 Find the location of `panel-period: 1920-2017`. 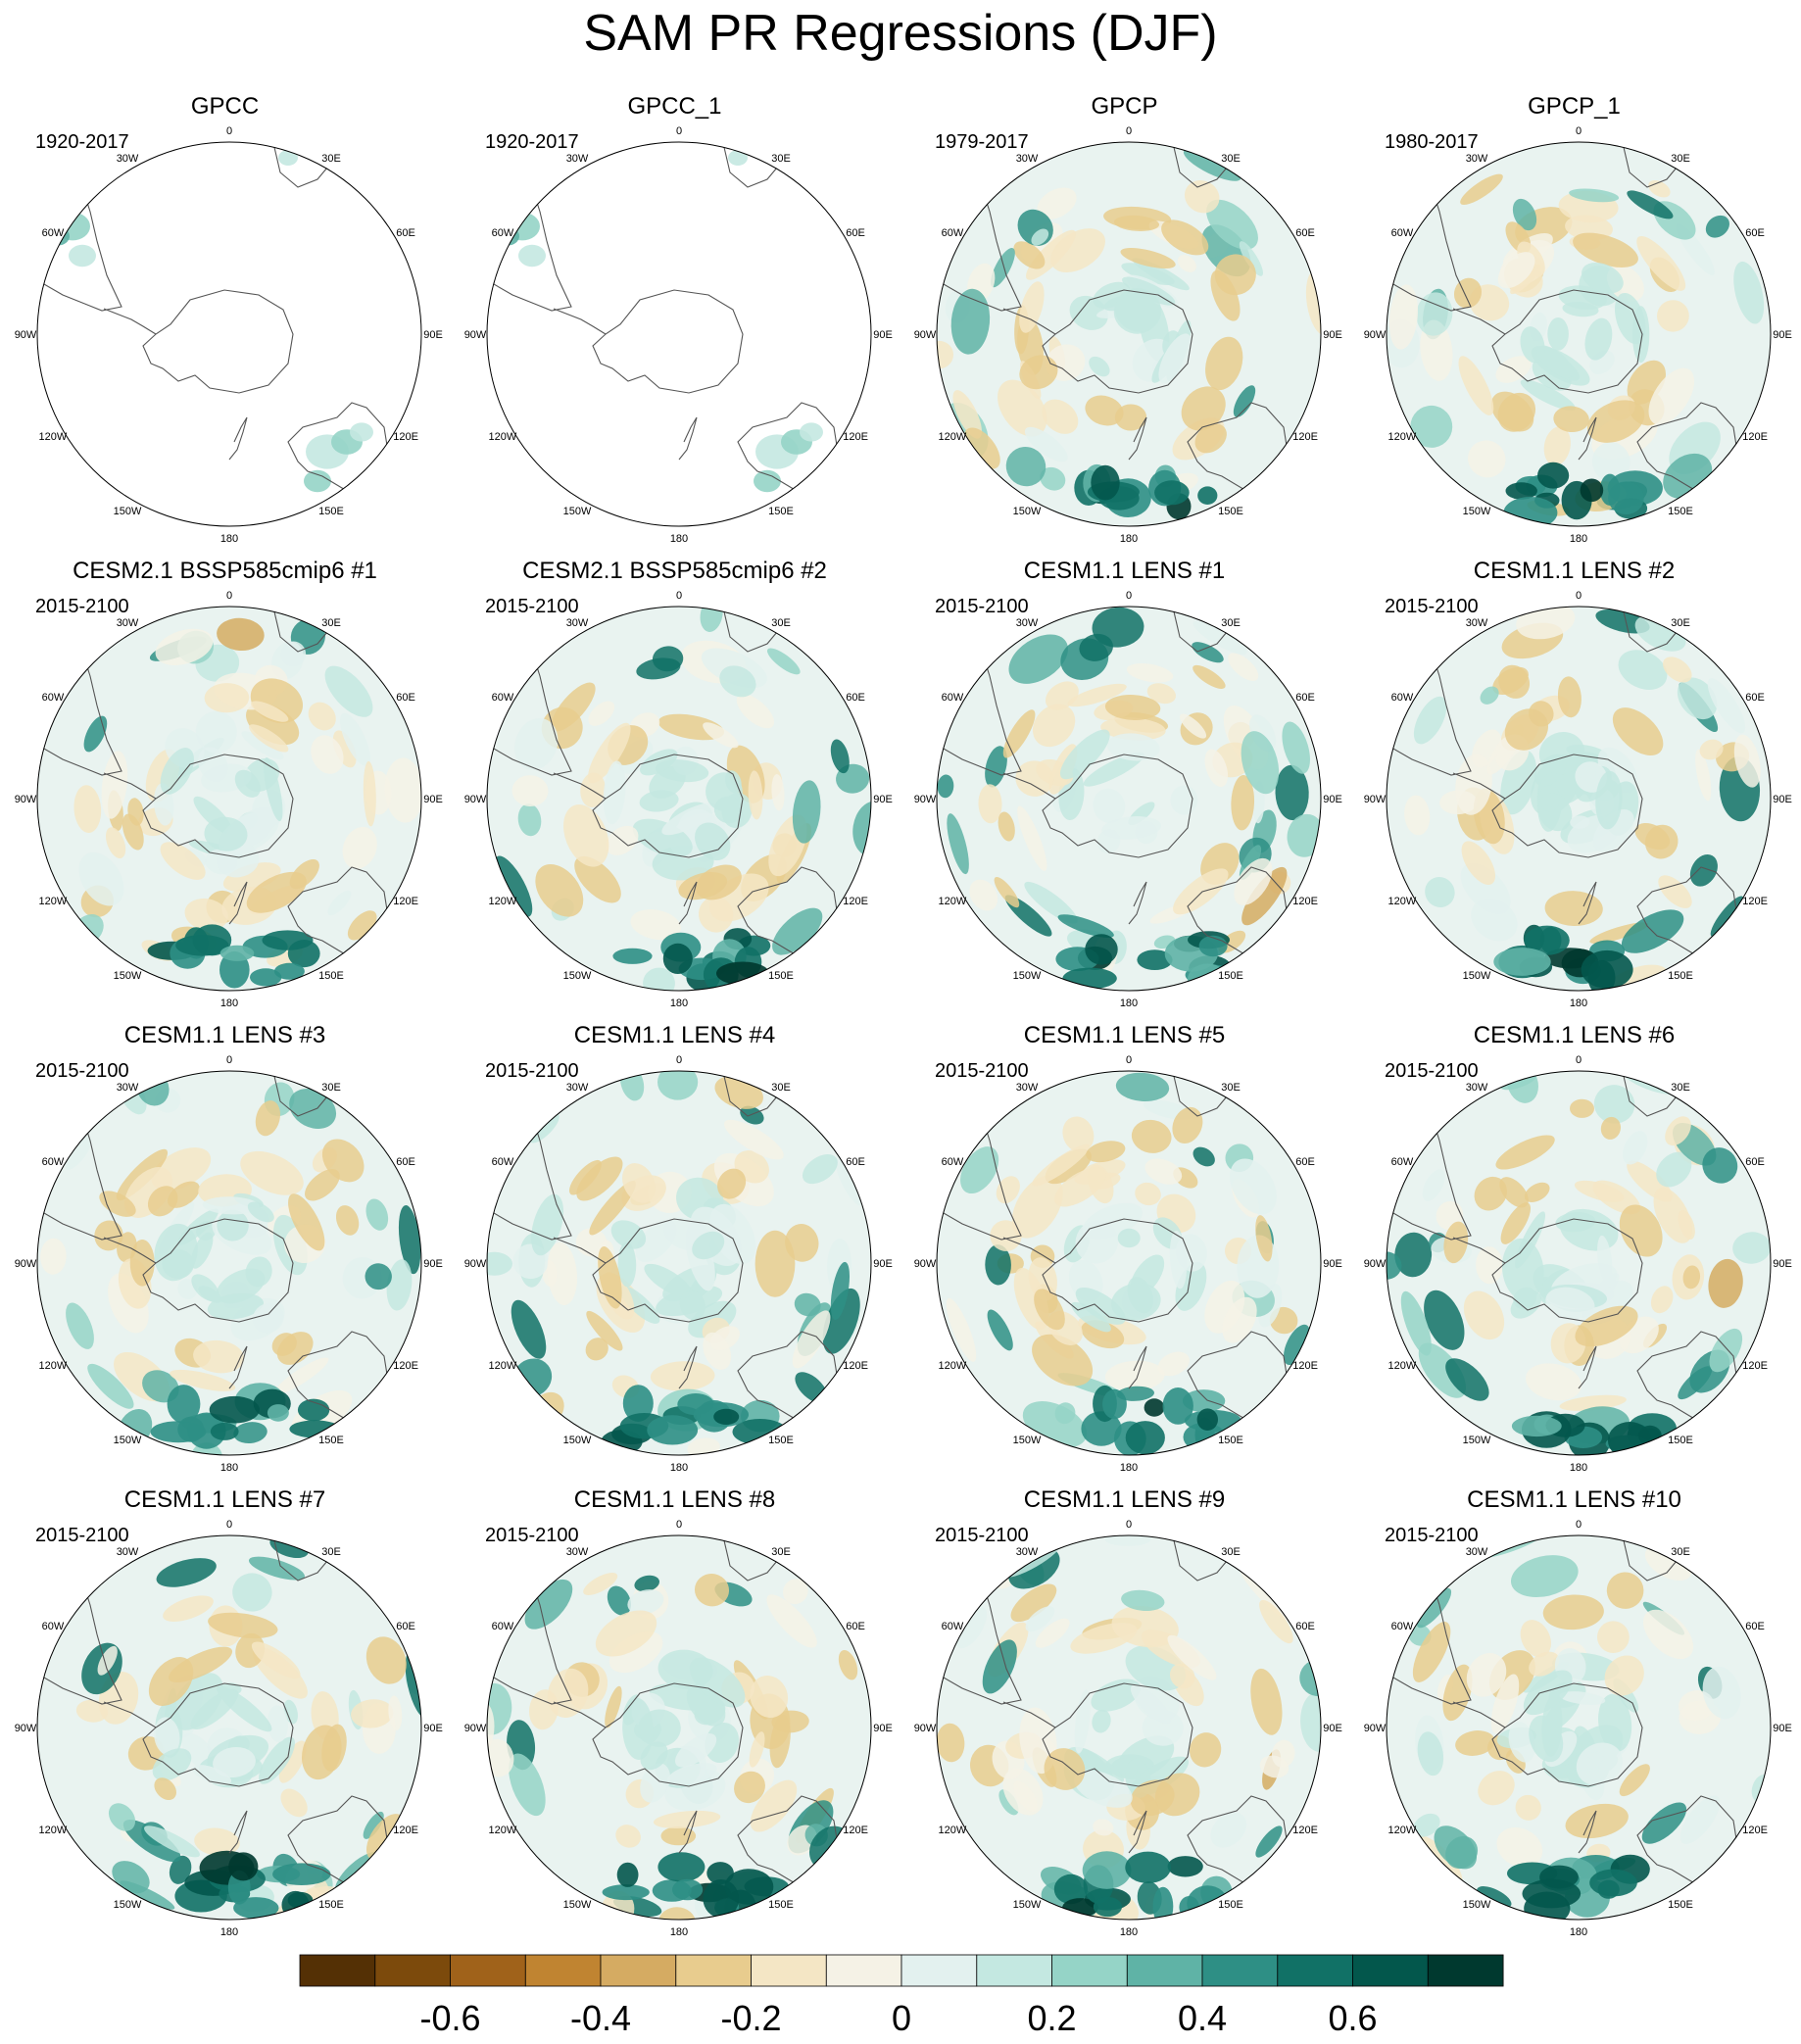

panel-period: 1920-2017 is located at coordinates (532, 142).